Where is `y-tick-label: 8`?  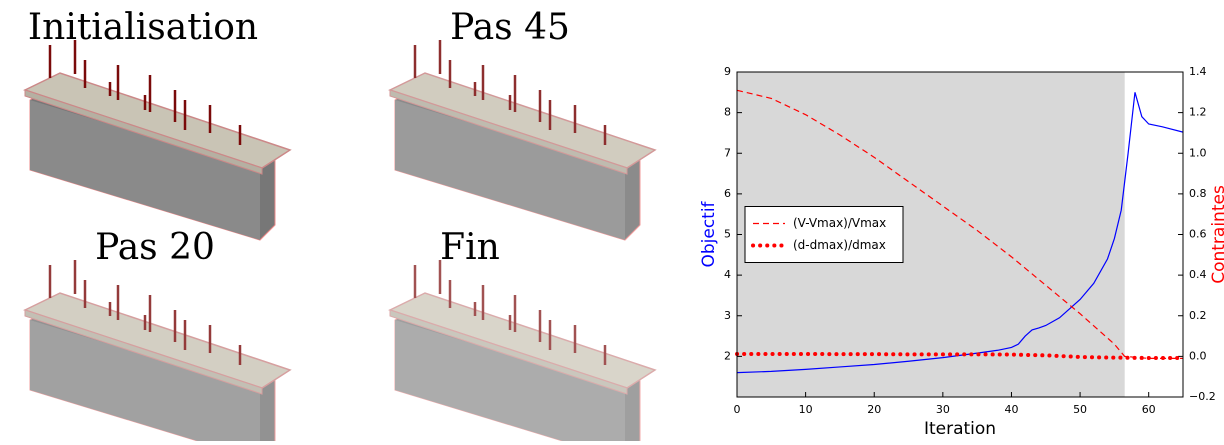
y-tick-label: 8 is located at coordinates (727, 112).